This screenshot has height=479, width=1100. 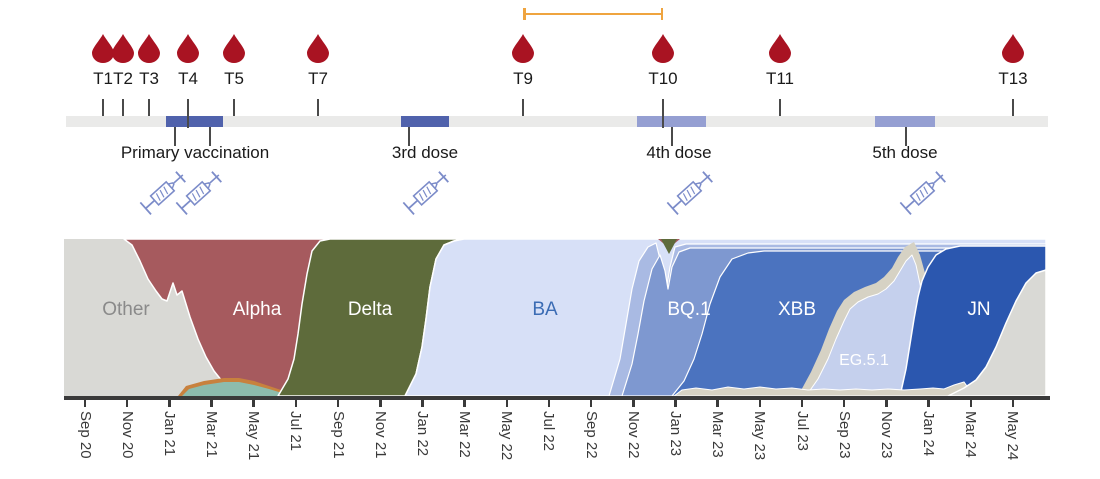 I want to click on area-other-bottom, so click(x=823, y=389).